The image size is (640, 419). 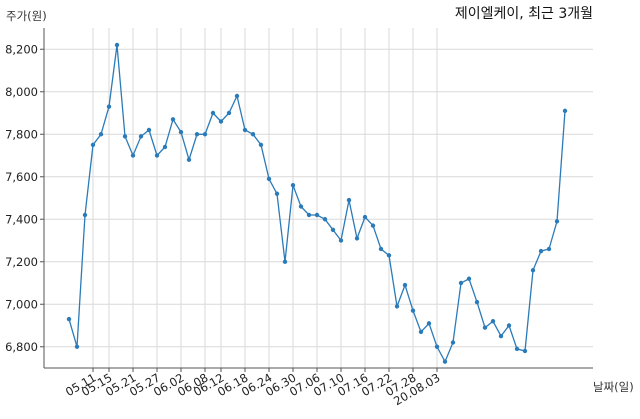 What do you see at coordinates (524, 14) in the screenshot?
I see `chart-title: 제이엘케이, 최근 3개월` at bounding box center [524, 14].